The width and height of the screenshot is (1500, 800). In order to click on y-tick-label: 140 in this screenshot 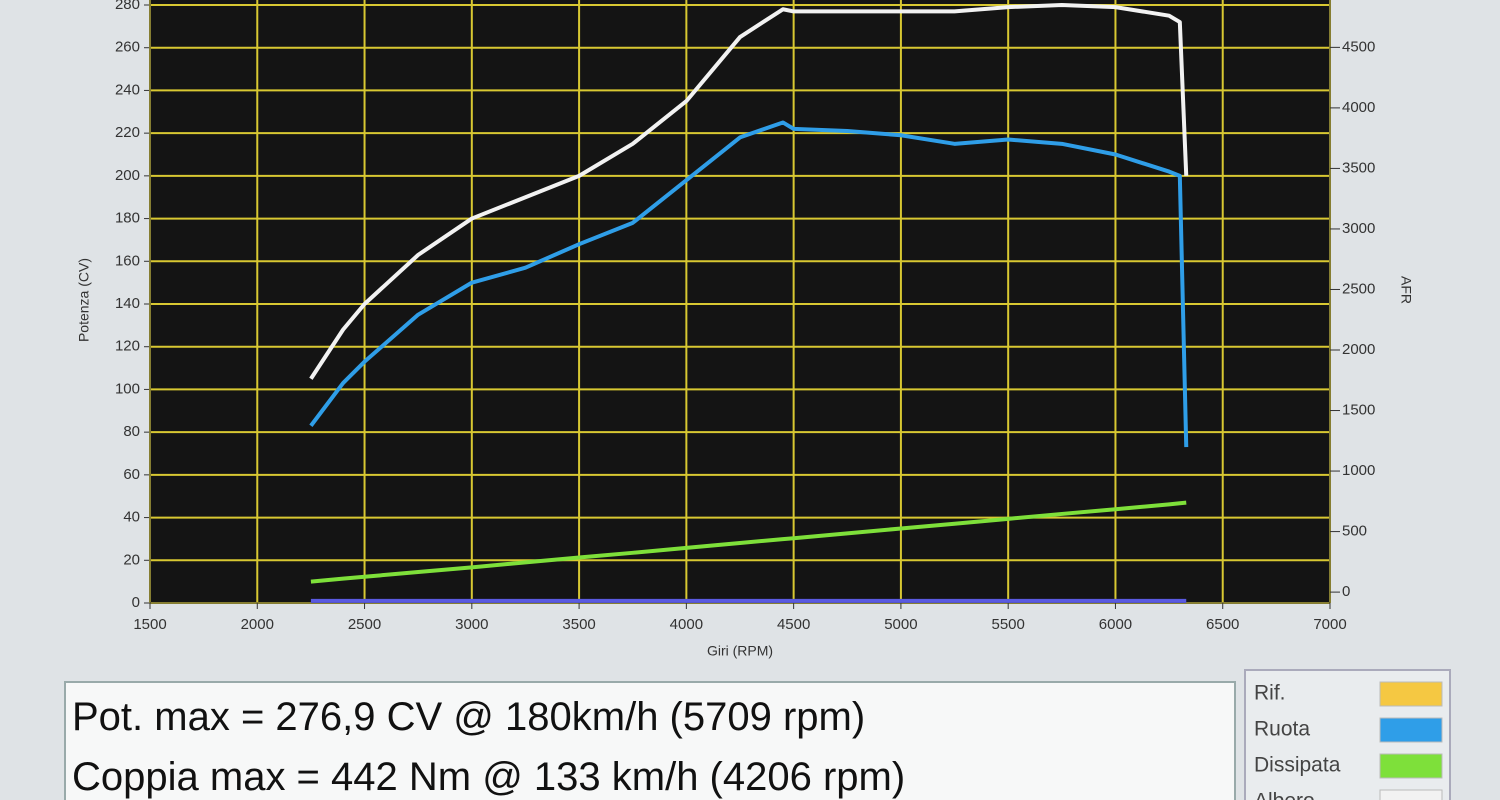, I will do `click(127, 303)`.